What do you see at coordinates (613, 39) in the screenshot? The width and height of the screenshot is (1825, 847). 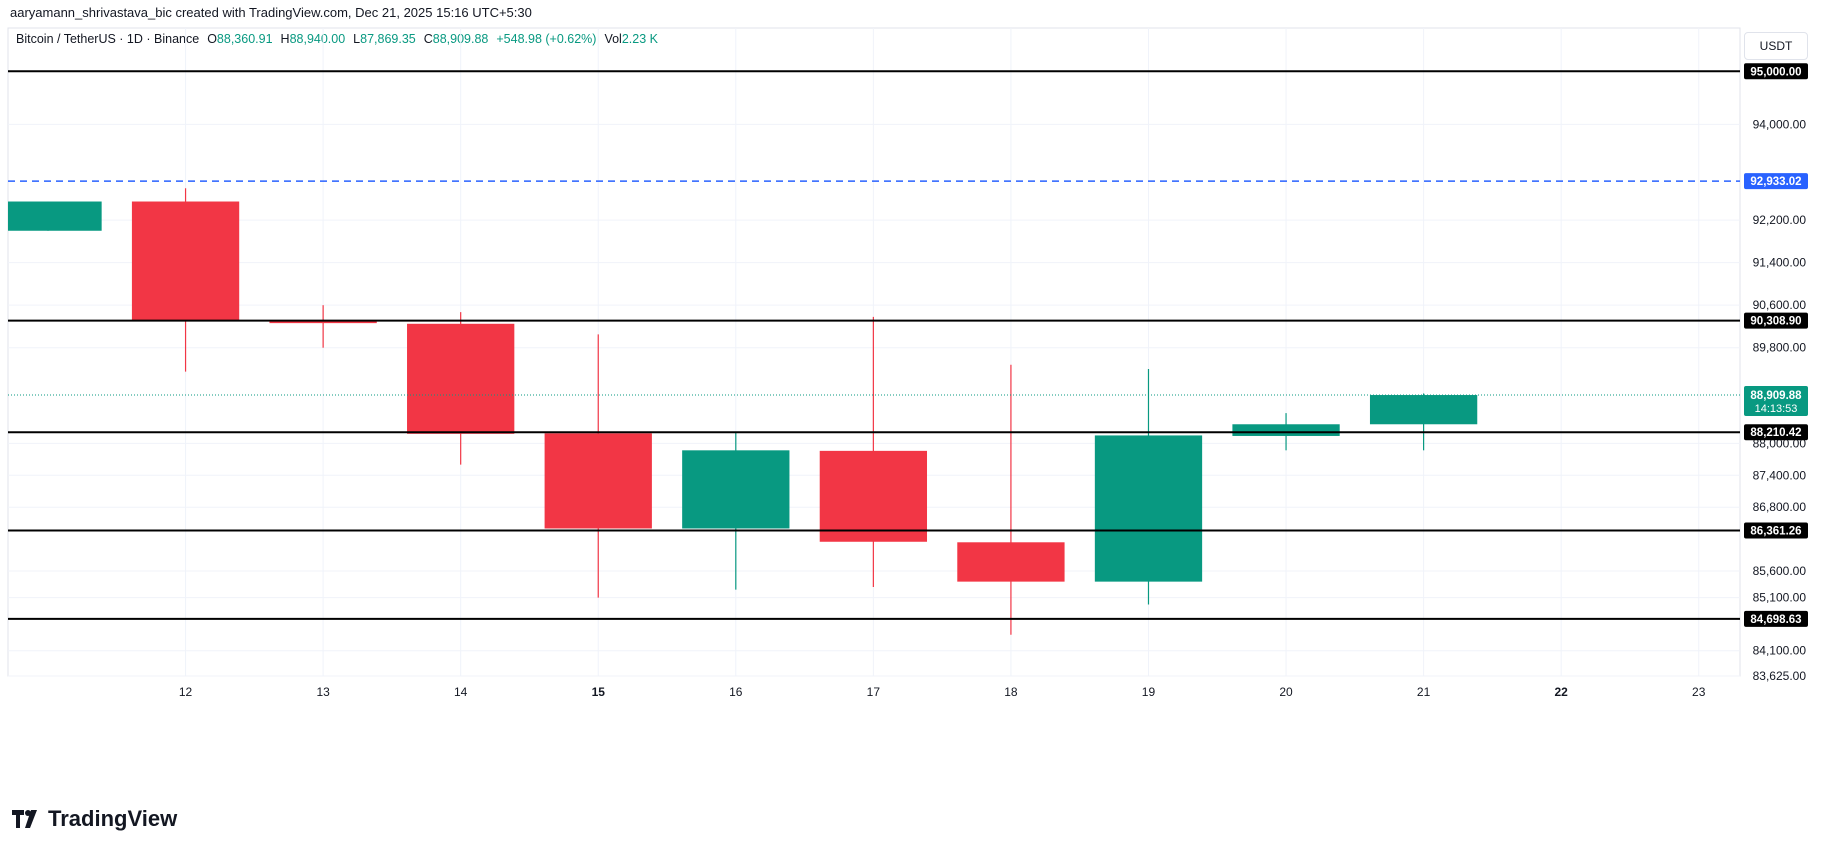 I see `volume-label: Vol` at bounding box center [613, 39].